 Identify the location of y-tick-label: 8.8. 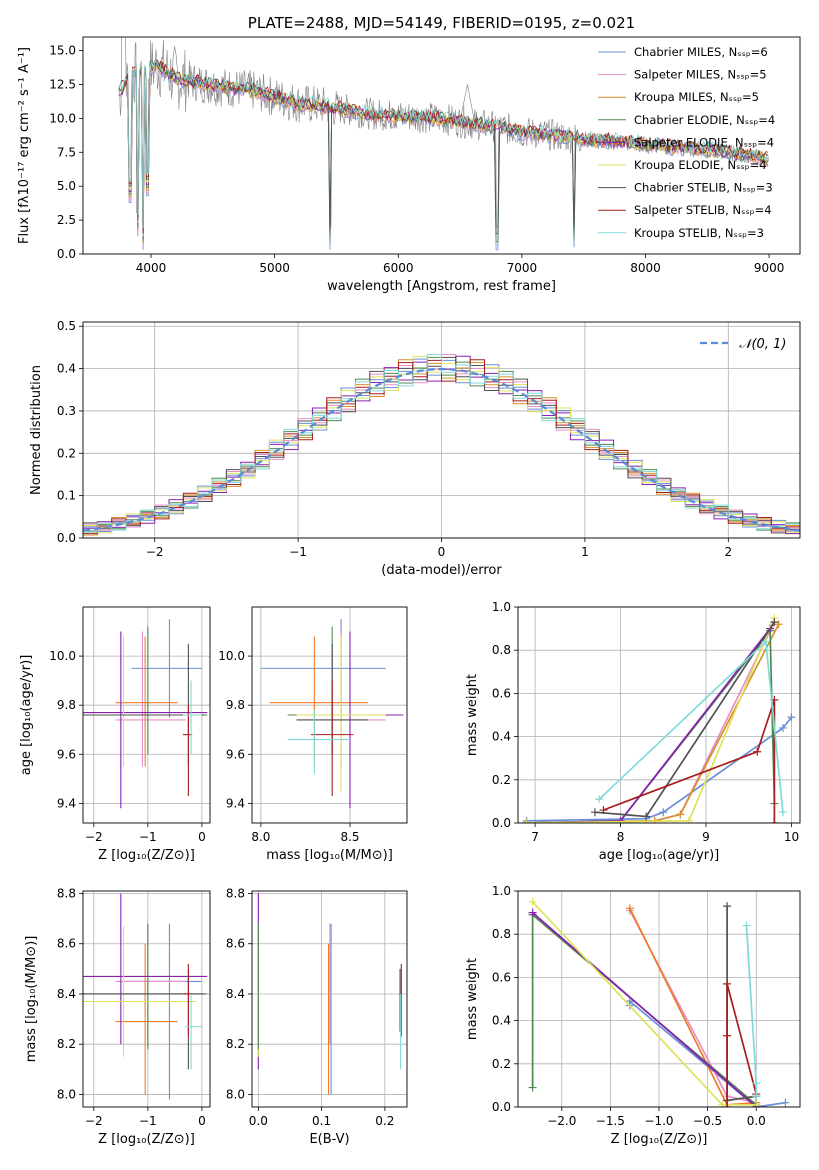
(235, 894).